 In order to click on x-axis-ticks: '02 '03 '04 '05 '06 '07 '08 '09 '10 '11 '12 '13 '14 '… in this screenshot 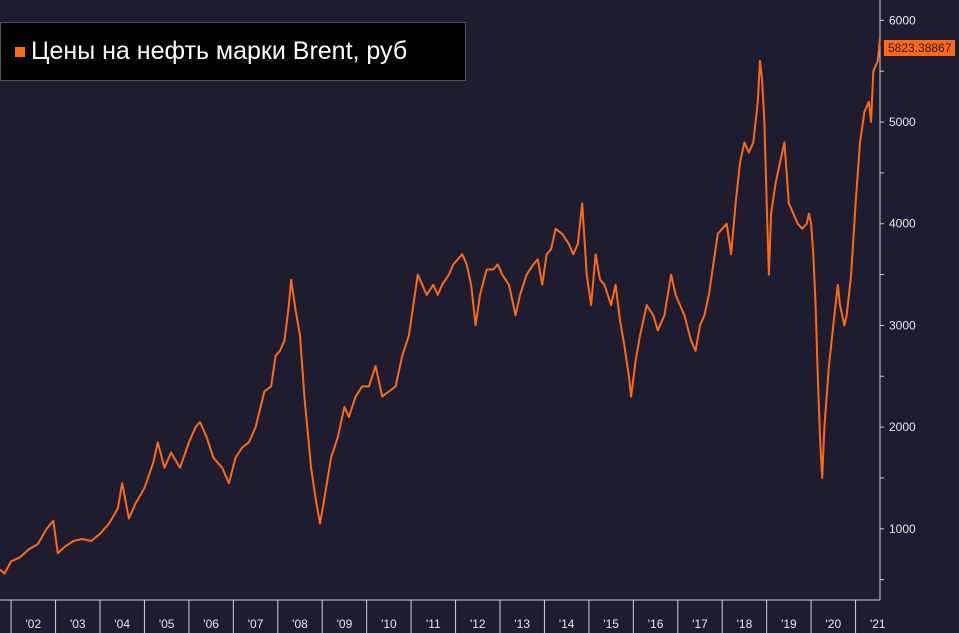, I will do `click(448, 616)`.